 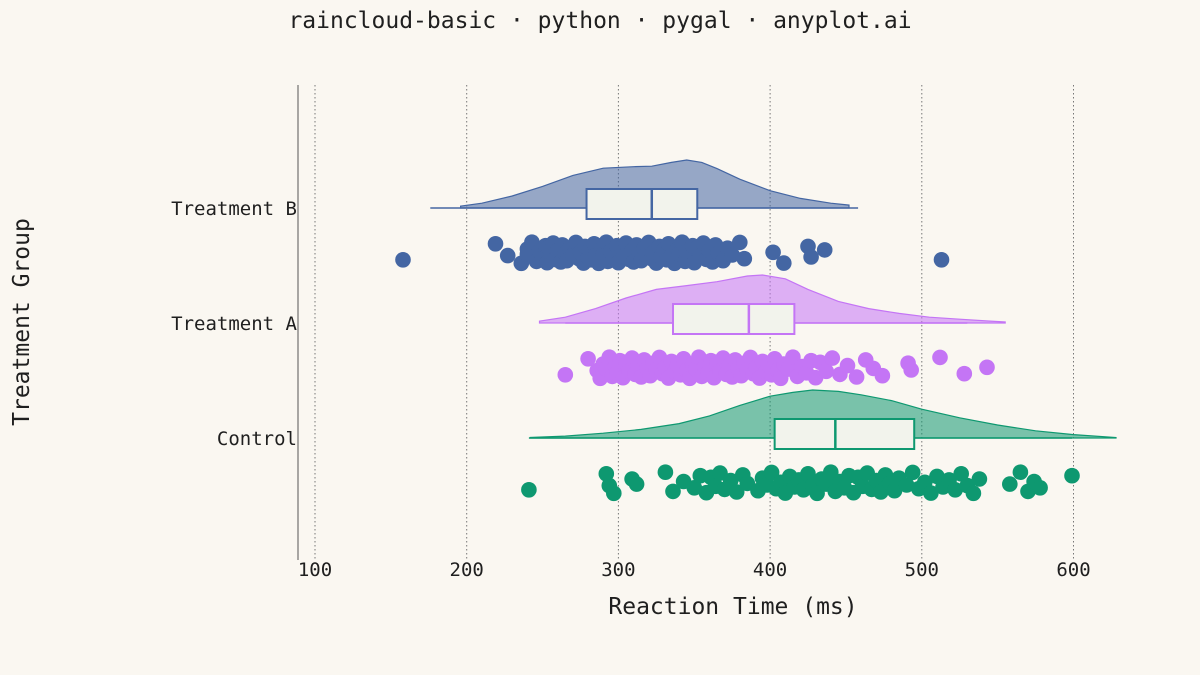 I want to click on y-tick-label: Treatment B, so click(x=234, y=209).